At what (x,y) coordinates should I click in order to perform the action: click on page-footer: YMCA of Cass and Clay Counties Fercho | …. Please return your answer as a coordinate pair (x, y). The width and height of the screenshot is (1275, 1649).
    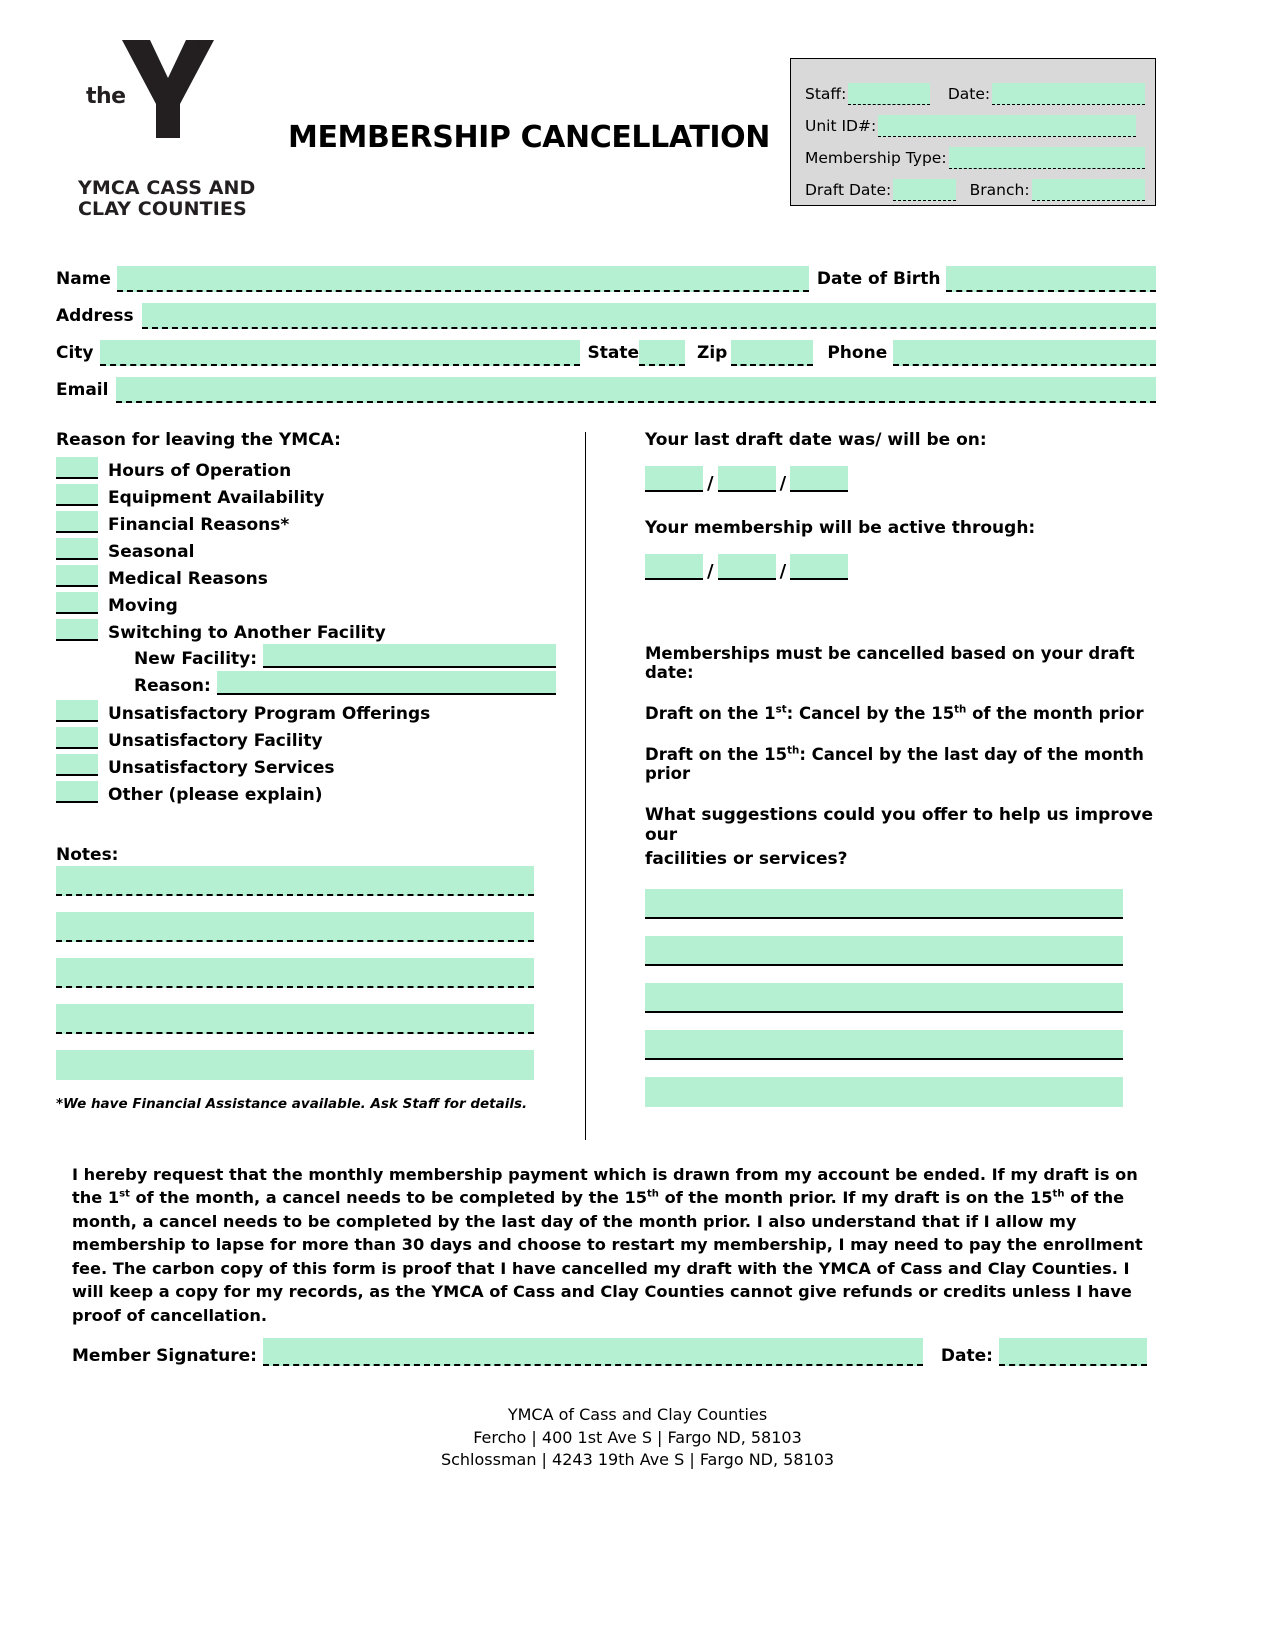
    Looking at the image, I should click on (637, 1438).